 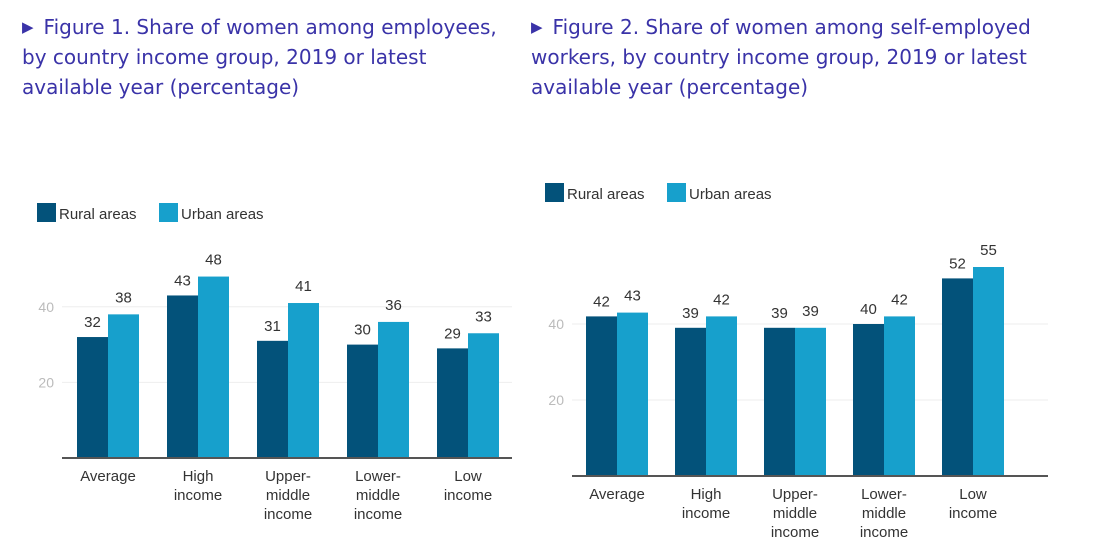 I want to click on data-label: 32, so click(x=92, y=322).